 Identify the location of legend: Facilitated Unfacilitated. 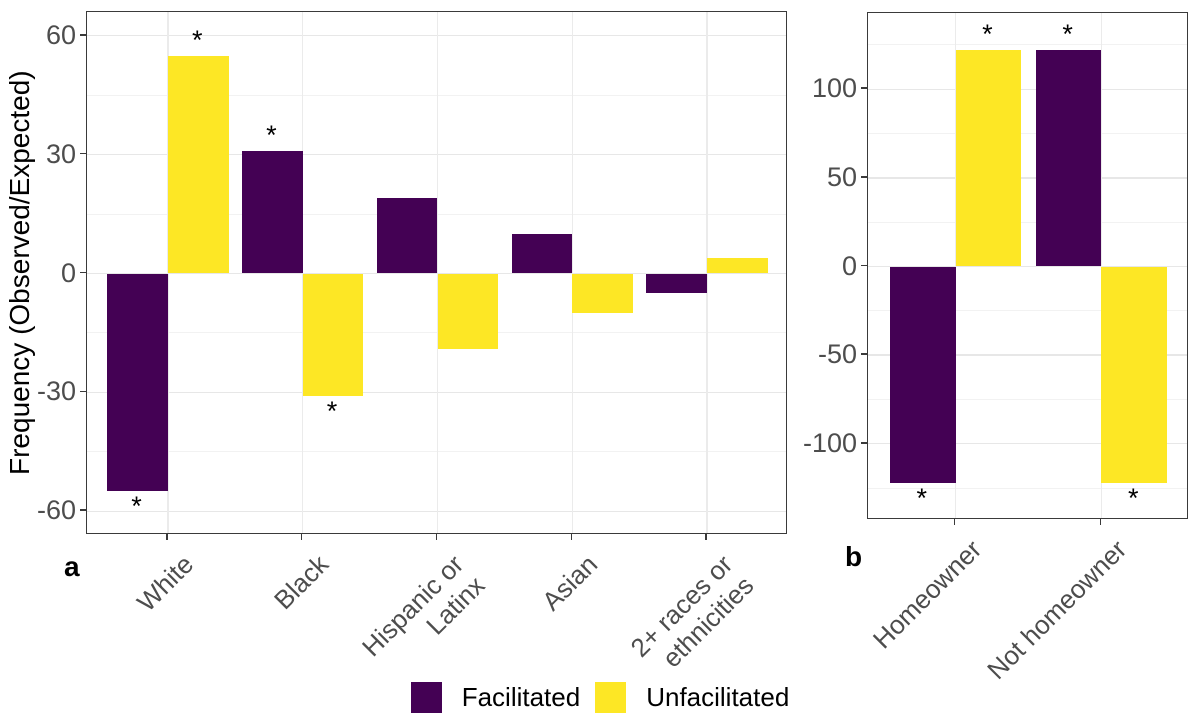
(600, 697).